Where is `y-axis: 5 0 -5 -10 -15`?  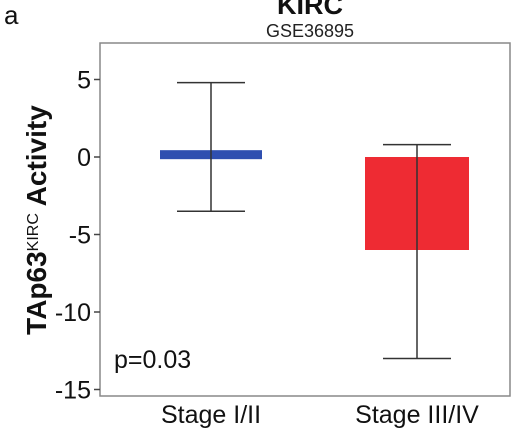 y-axis: 5 0 -5 -10 -15 is located at coordinates (77, 236).